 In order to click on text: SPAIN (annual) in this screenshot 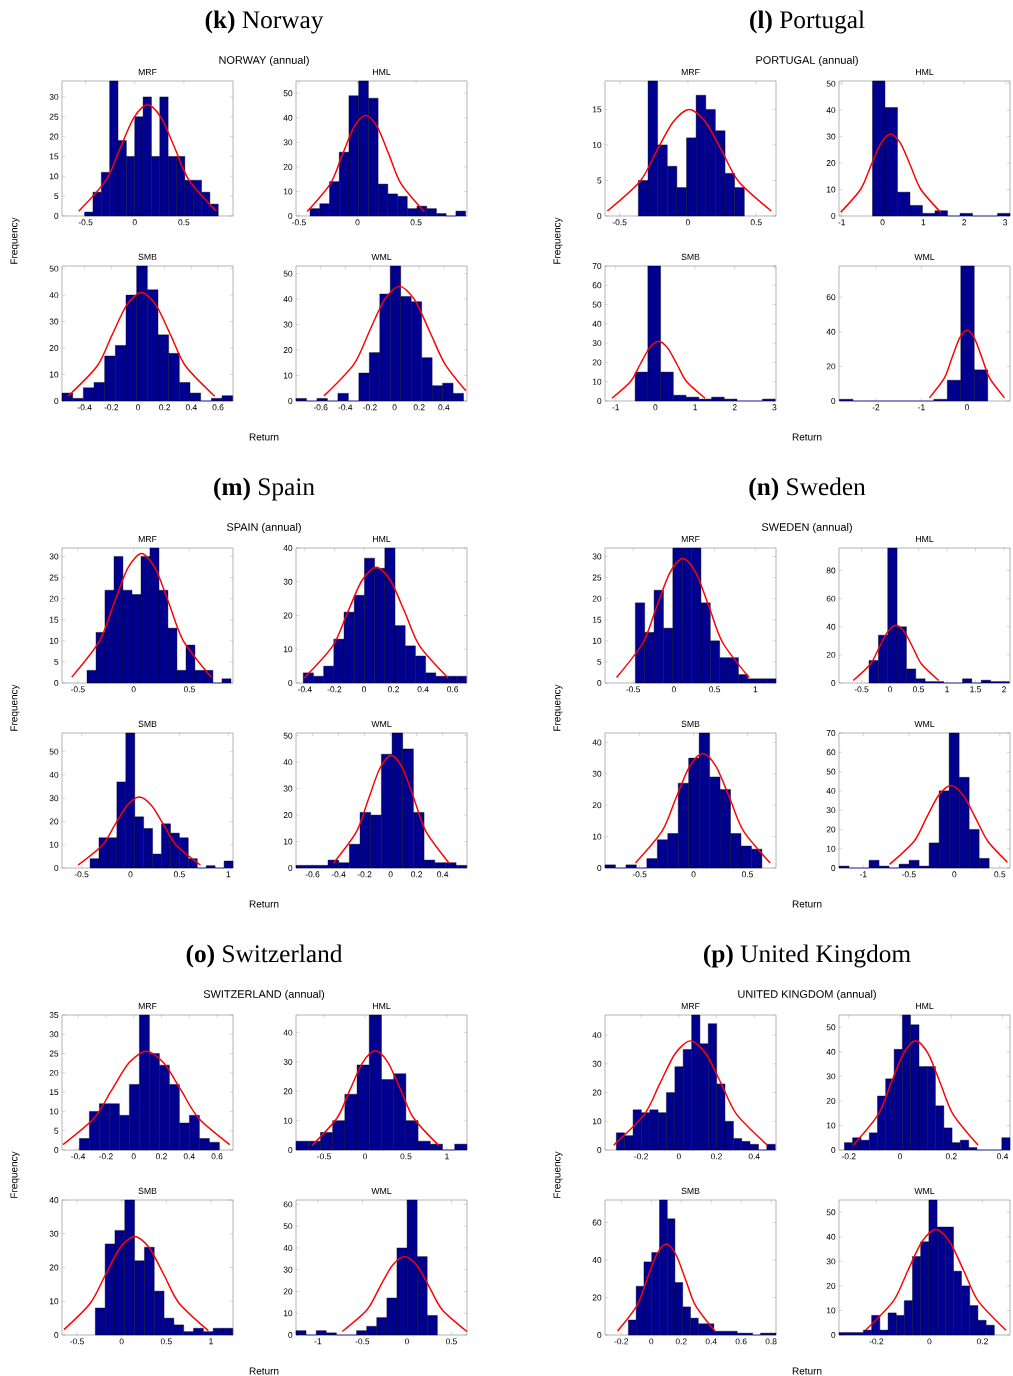, I will do `click(263, 528)`.